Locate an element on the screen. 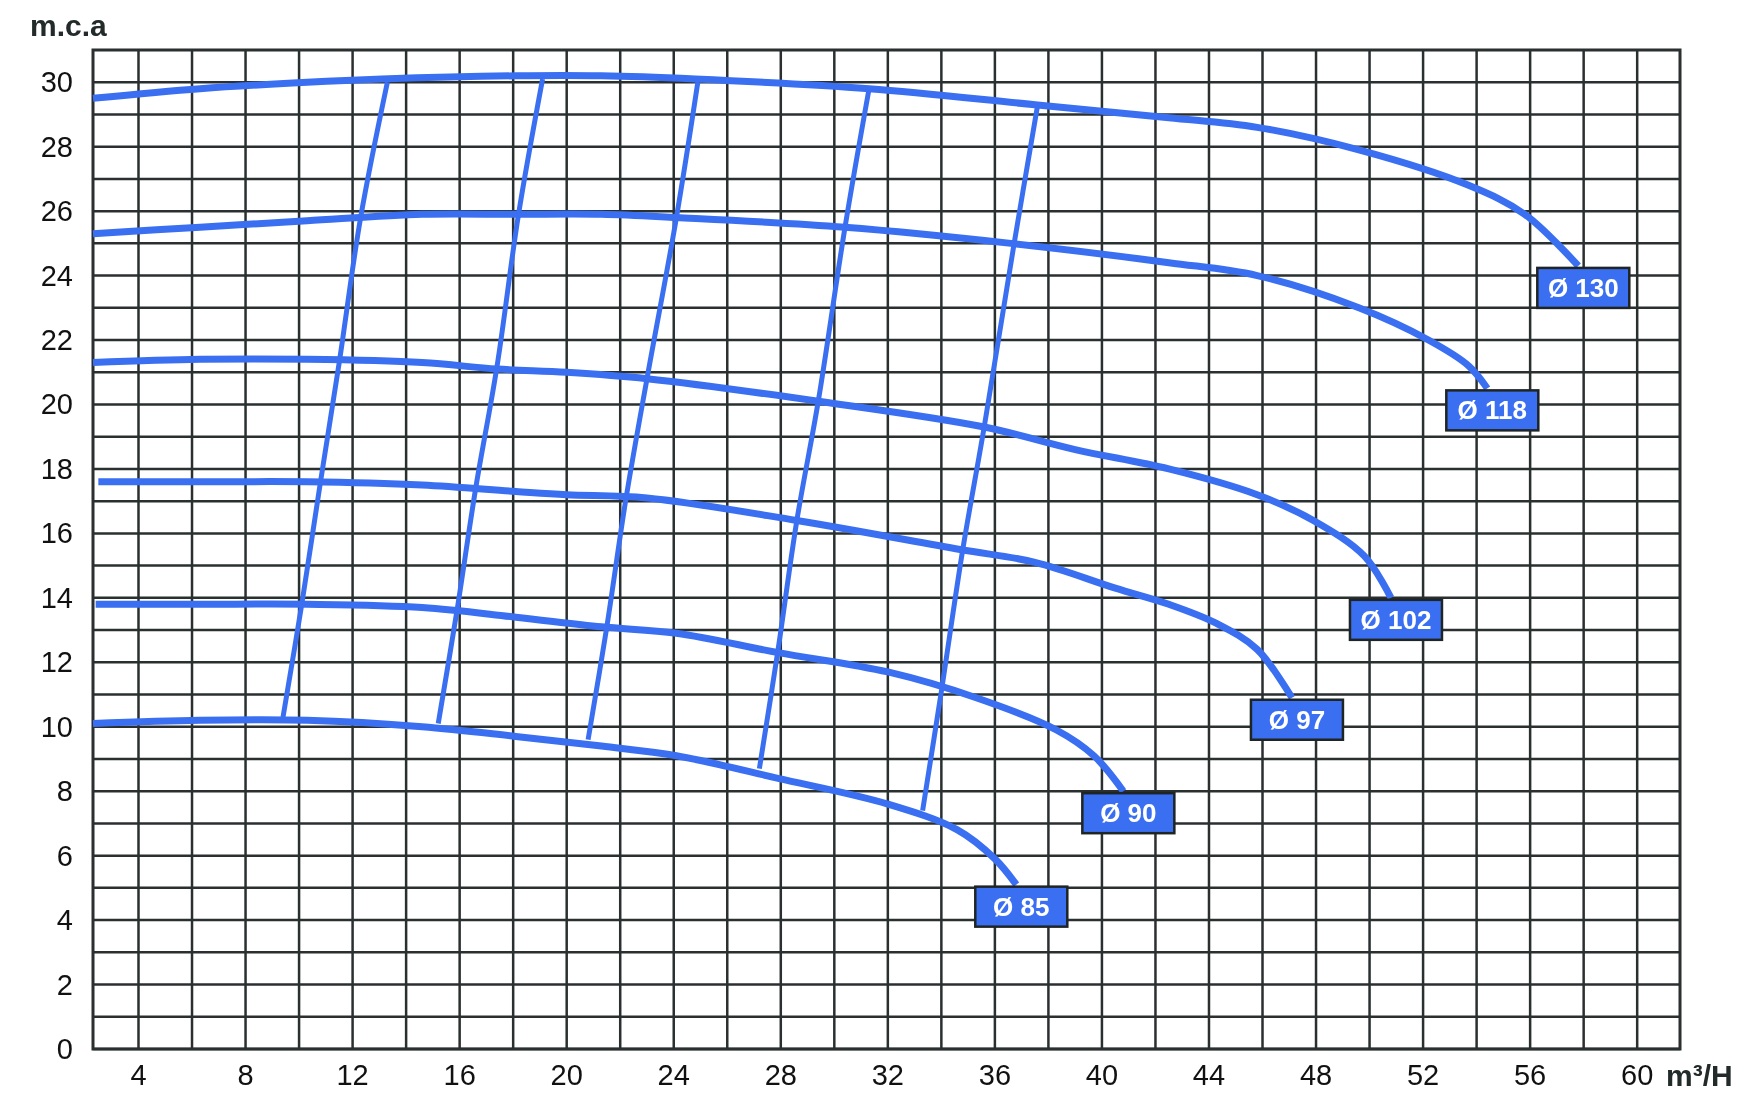 The width and height of the screenshot is (1761, 1099). x-tick-label: 28 is located at coordinates (780, 1075).